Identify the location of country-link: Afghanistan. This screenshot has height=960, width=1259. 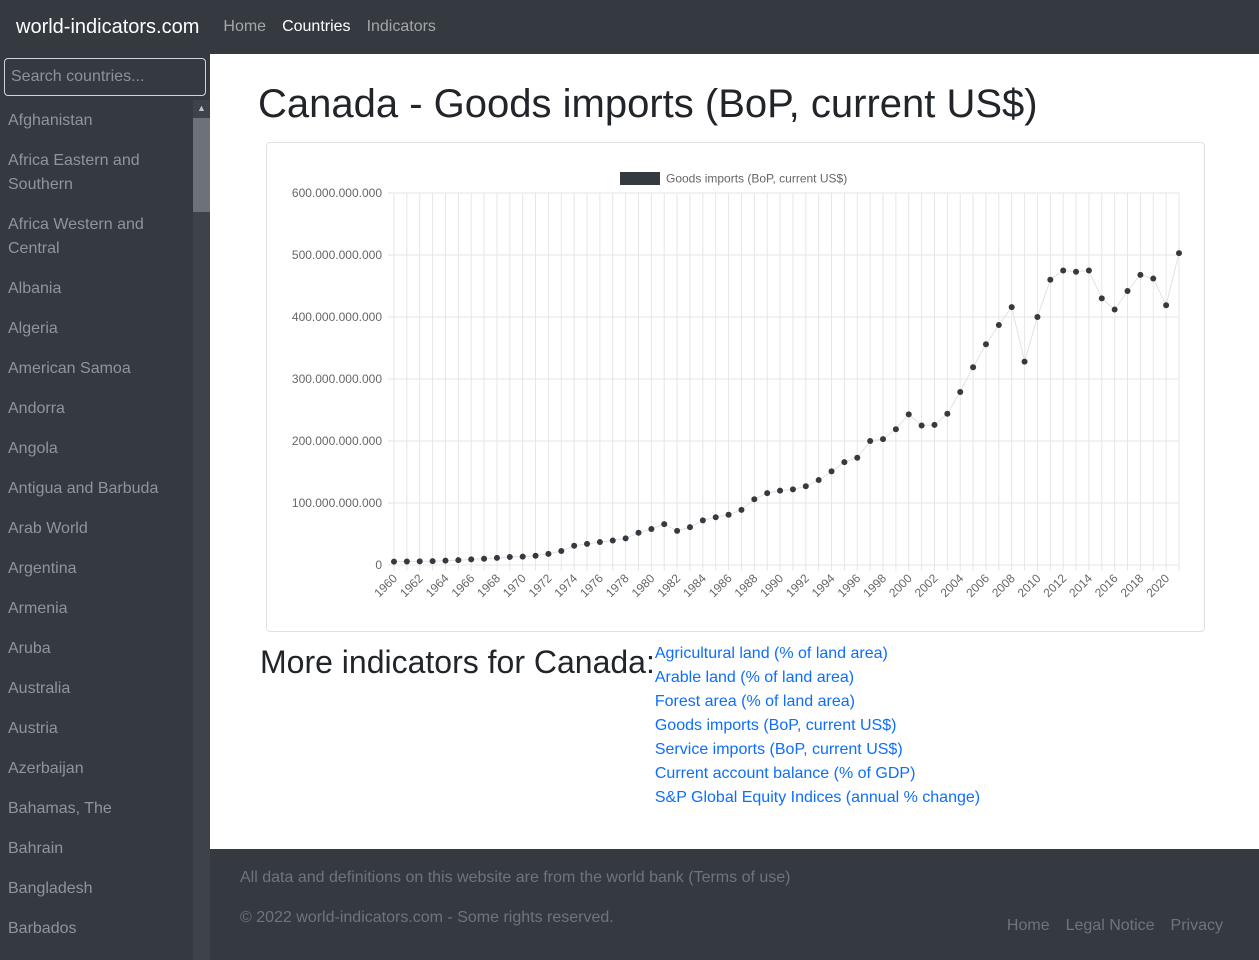
(50, 120).